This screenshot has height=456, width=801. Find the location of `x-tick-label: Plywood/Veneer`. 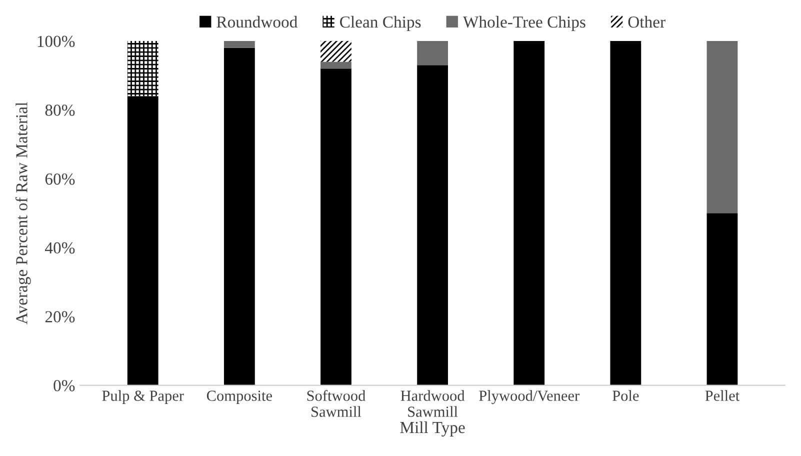

x-tick-label: Plywood/Veneer is located at coordinates (529, 397).